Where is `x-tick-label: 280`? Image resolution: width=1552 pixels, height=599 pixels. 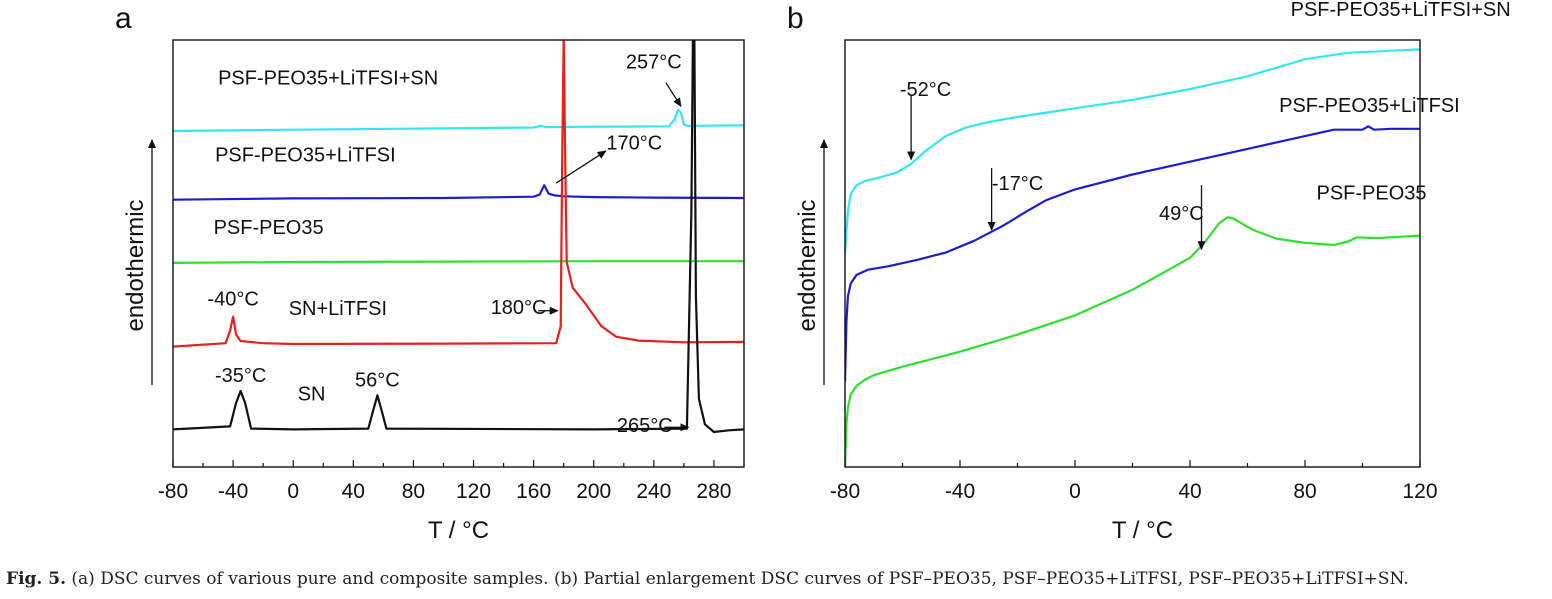
x-tick-label: 280 is located at coordinates (713, 491).